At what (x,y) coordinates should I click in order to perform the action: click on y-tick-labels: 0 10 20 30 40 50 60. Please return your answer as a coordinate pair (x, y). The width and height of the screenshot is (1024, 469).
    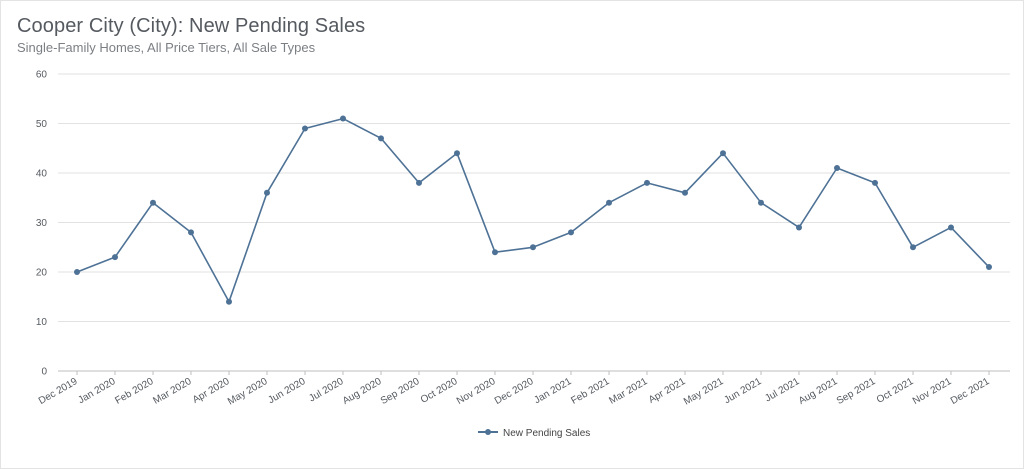
    Looking at the image, I should click on (42, 224).